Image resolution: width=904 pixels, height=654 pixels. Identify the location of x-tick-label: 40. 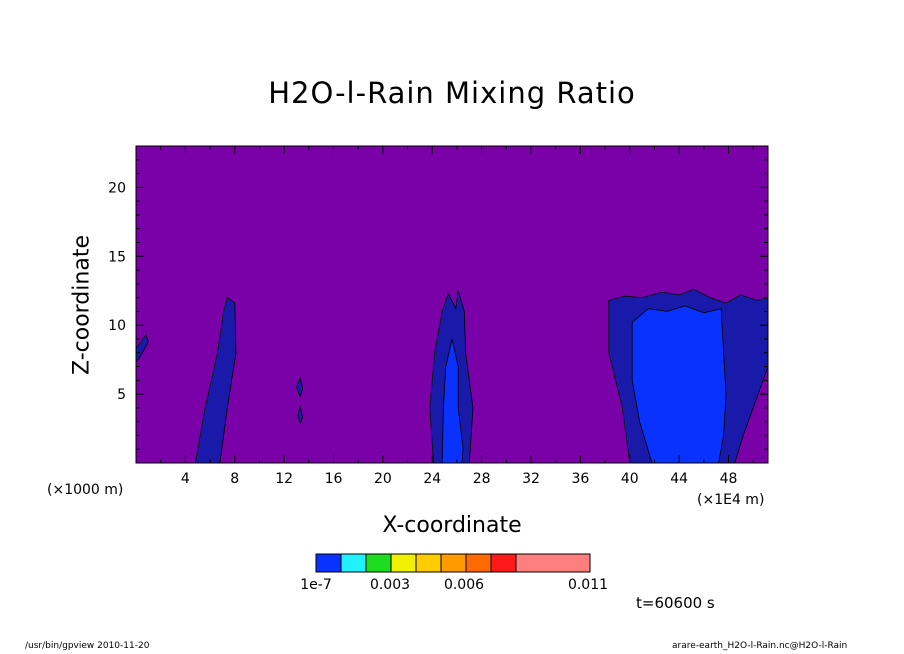
(630, 479).